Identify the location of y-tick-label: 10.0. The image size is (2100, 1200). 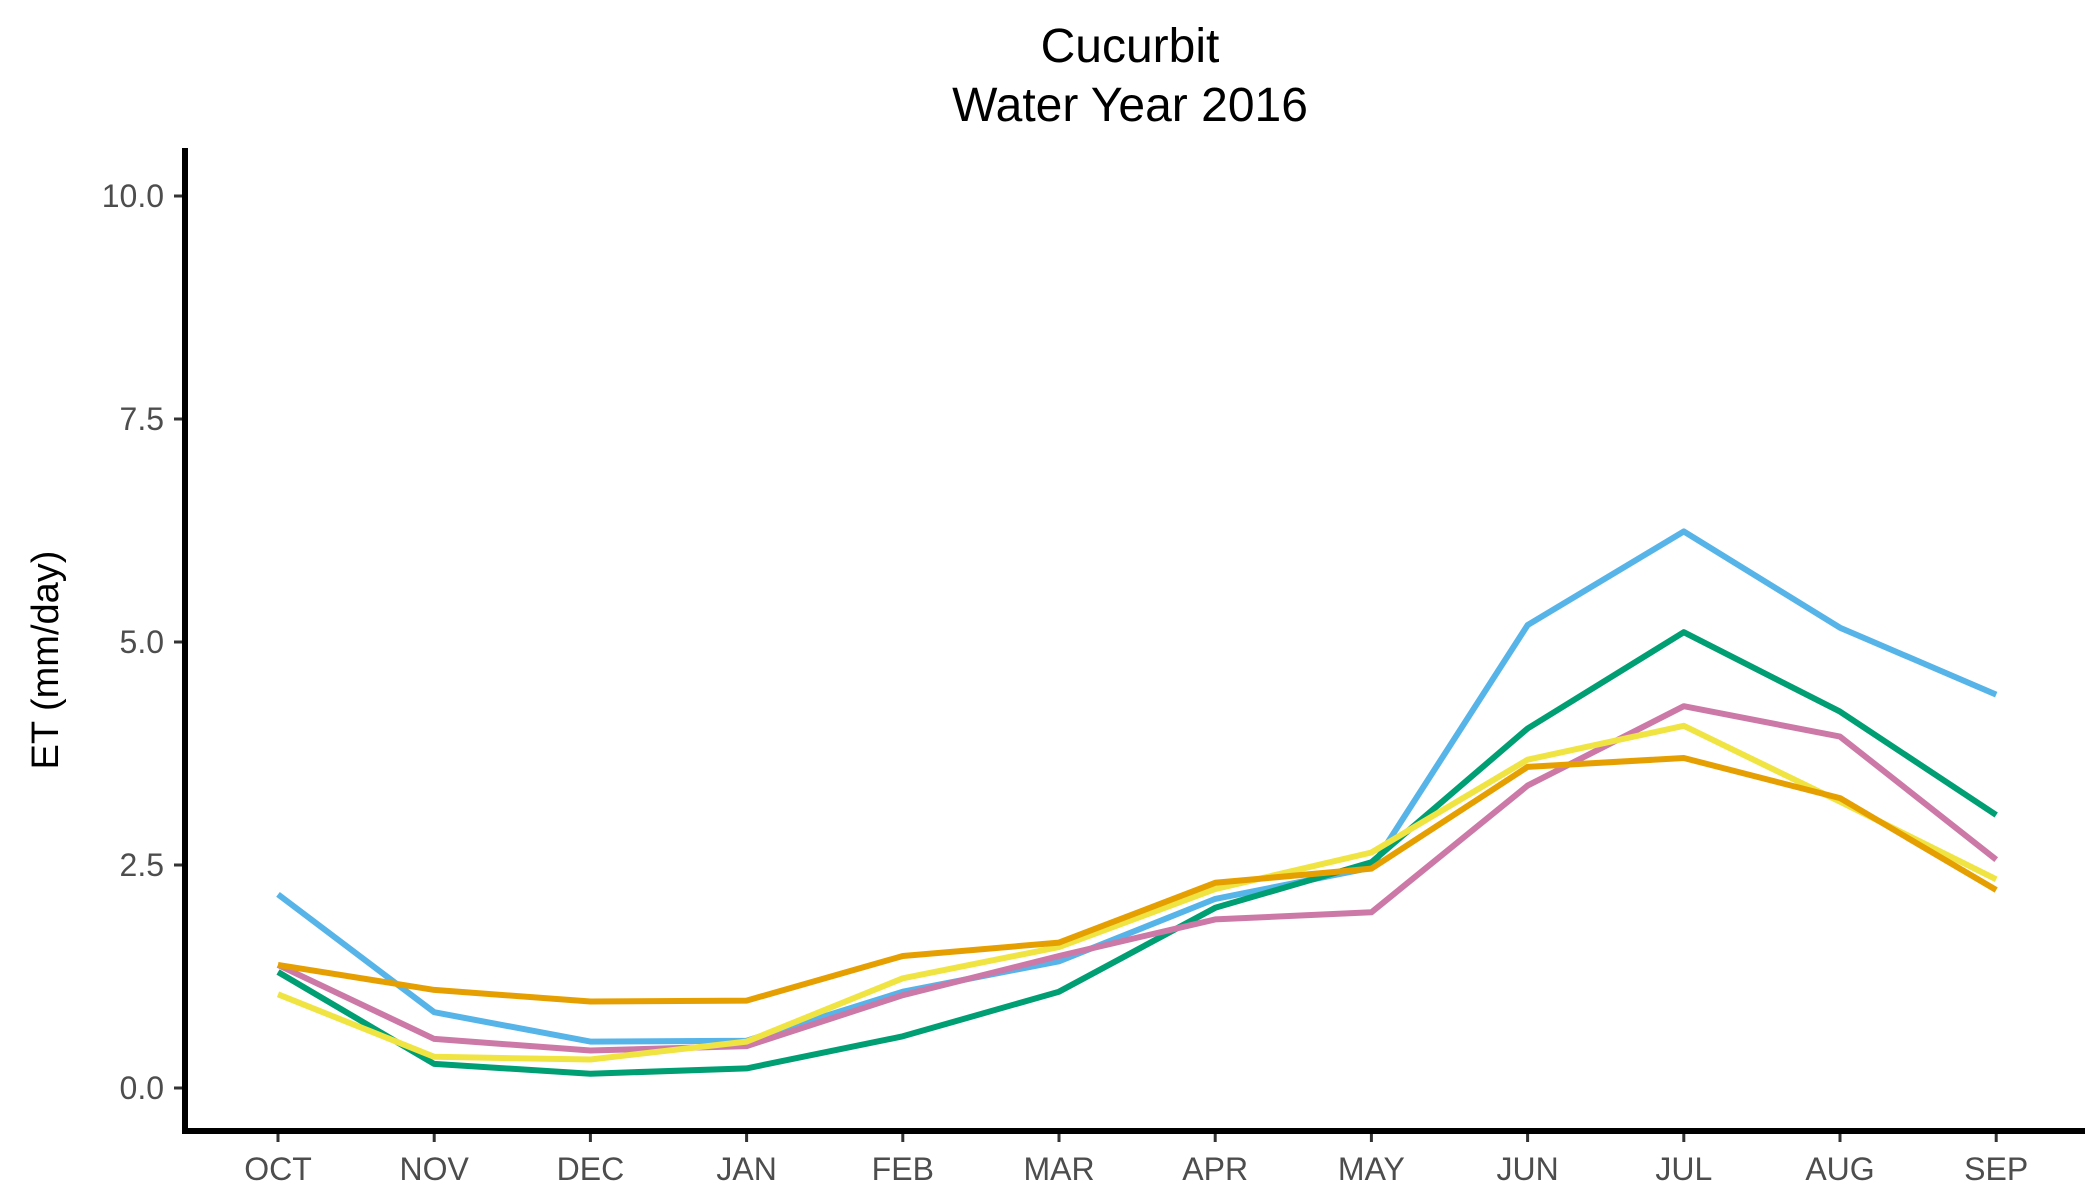
(133, 196).